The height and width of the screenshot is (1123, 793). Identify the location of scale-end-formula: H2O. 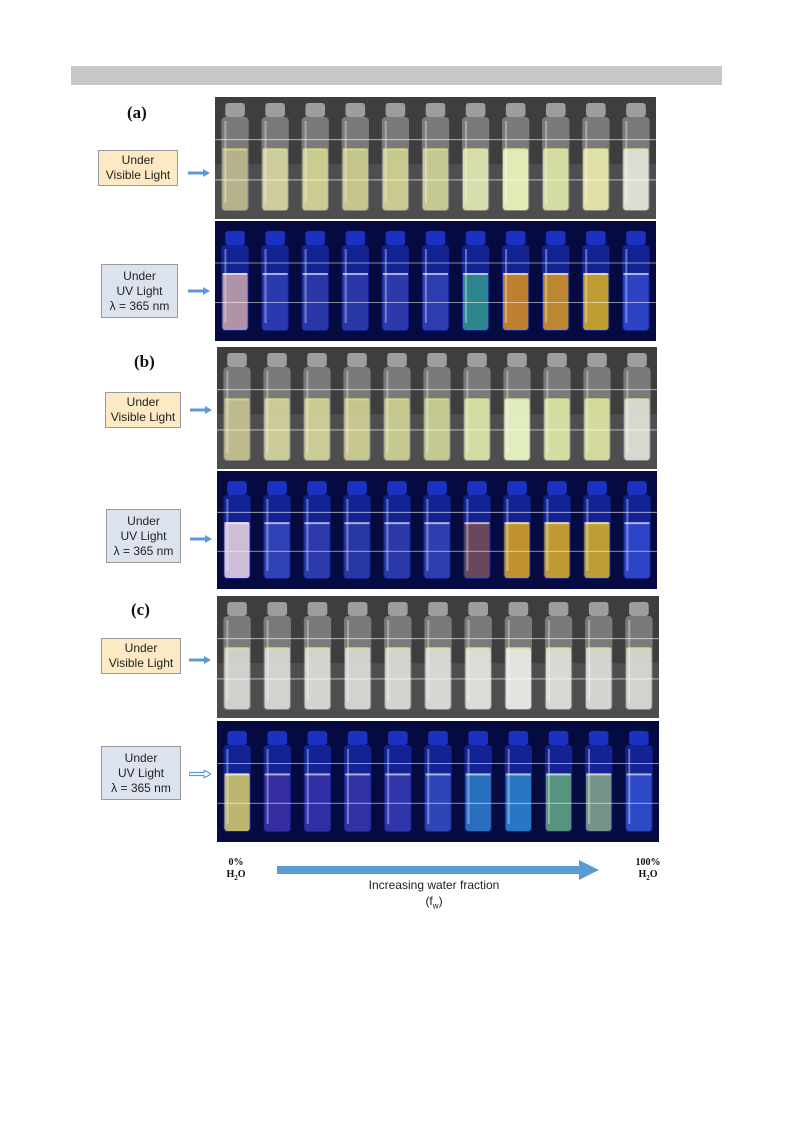
(648, 876).